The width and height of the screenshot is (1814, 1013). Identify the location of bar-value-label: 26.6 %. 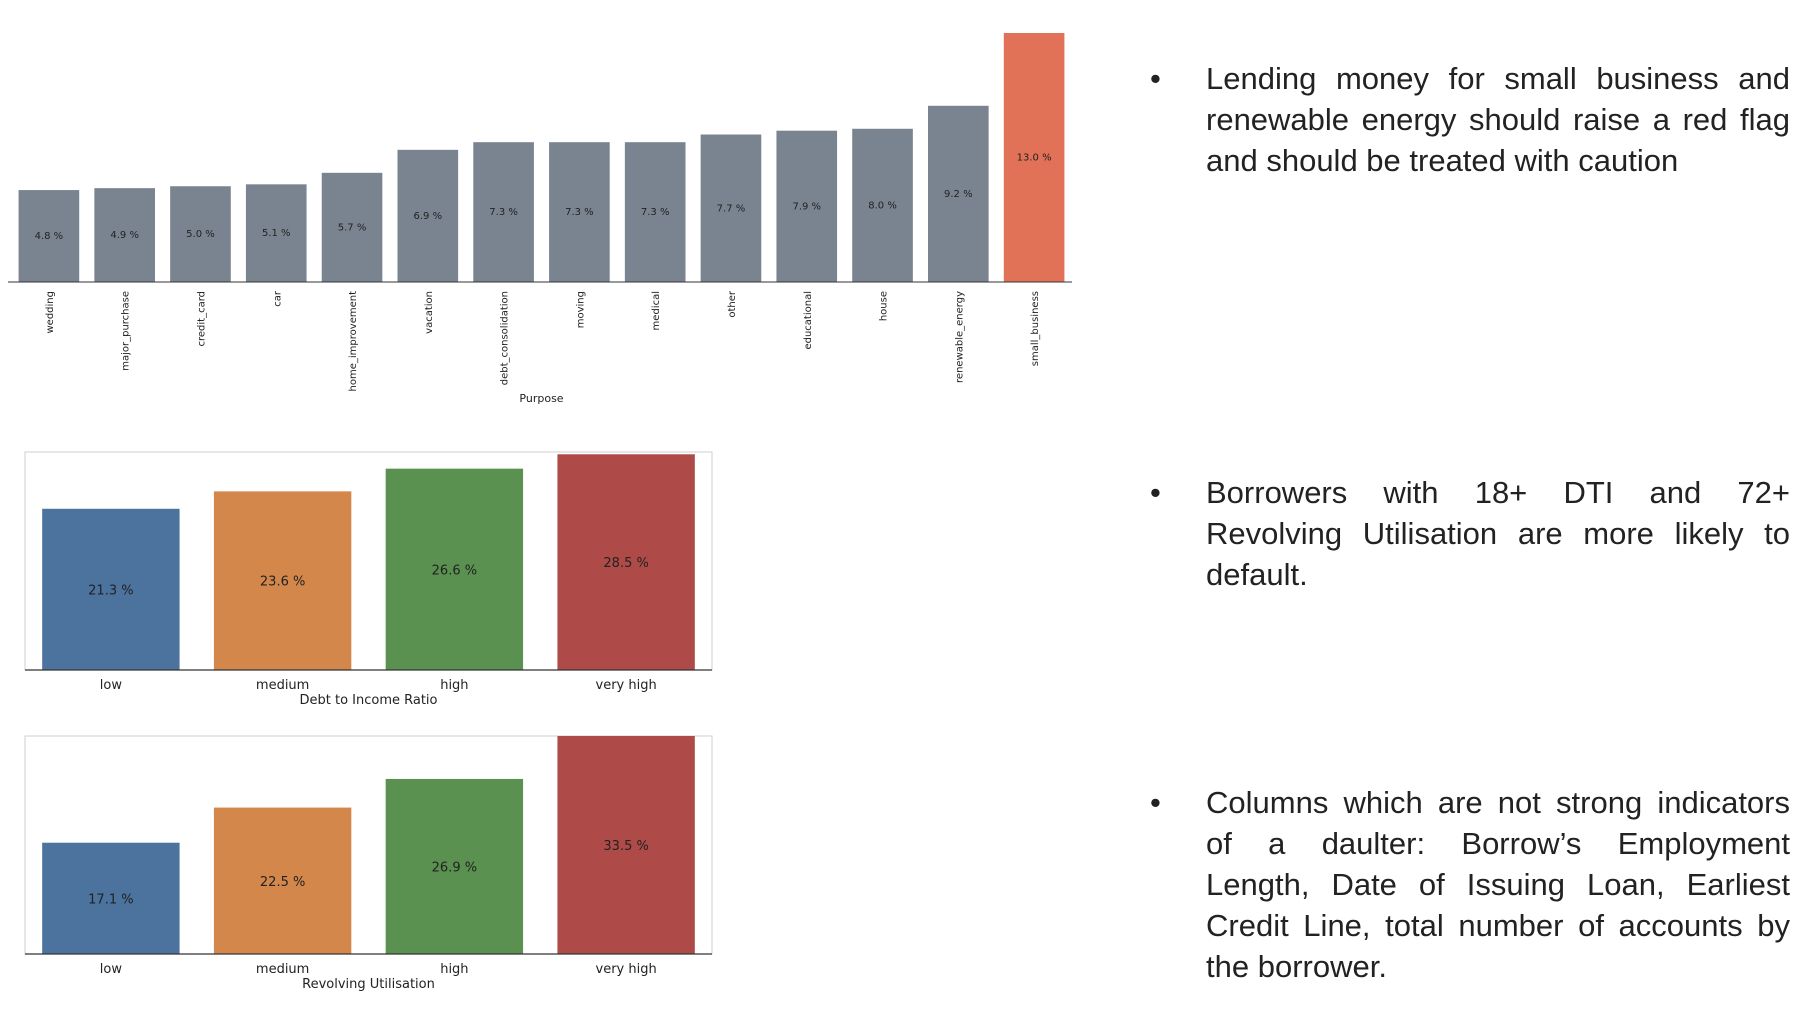
(454, 570).